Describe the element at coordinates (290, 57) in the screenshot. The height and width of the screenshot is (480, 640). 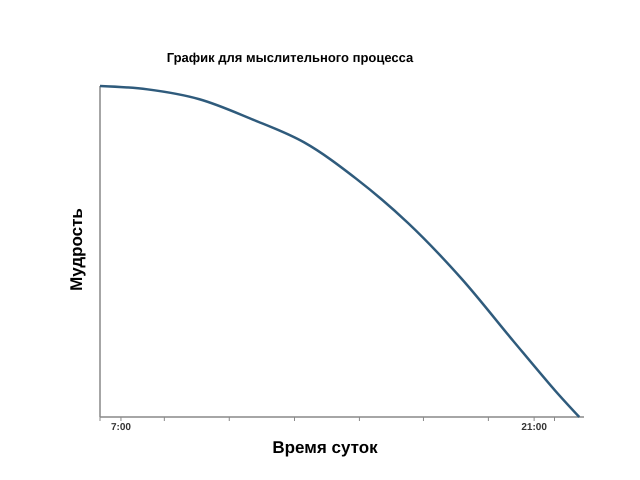
I see `chart-title: График для мыслительного процесса` at that location.